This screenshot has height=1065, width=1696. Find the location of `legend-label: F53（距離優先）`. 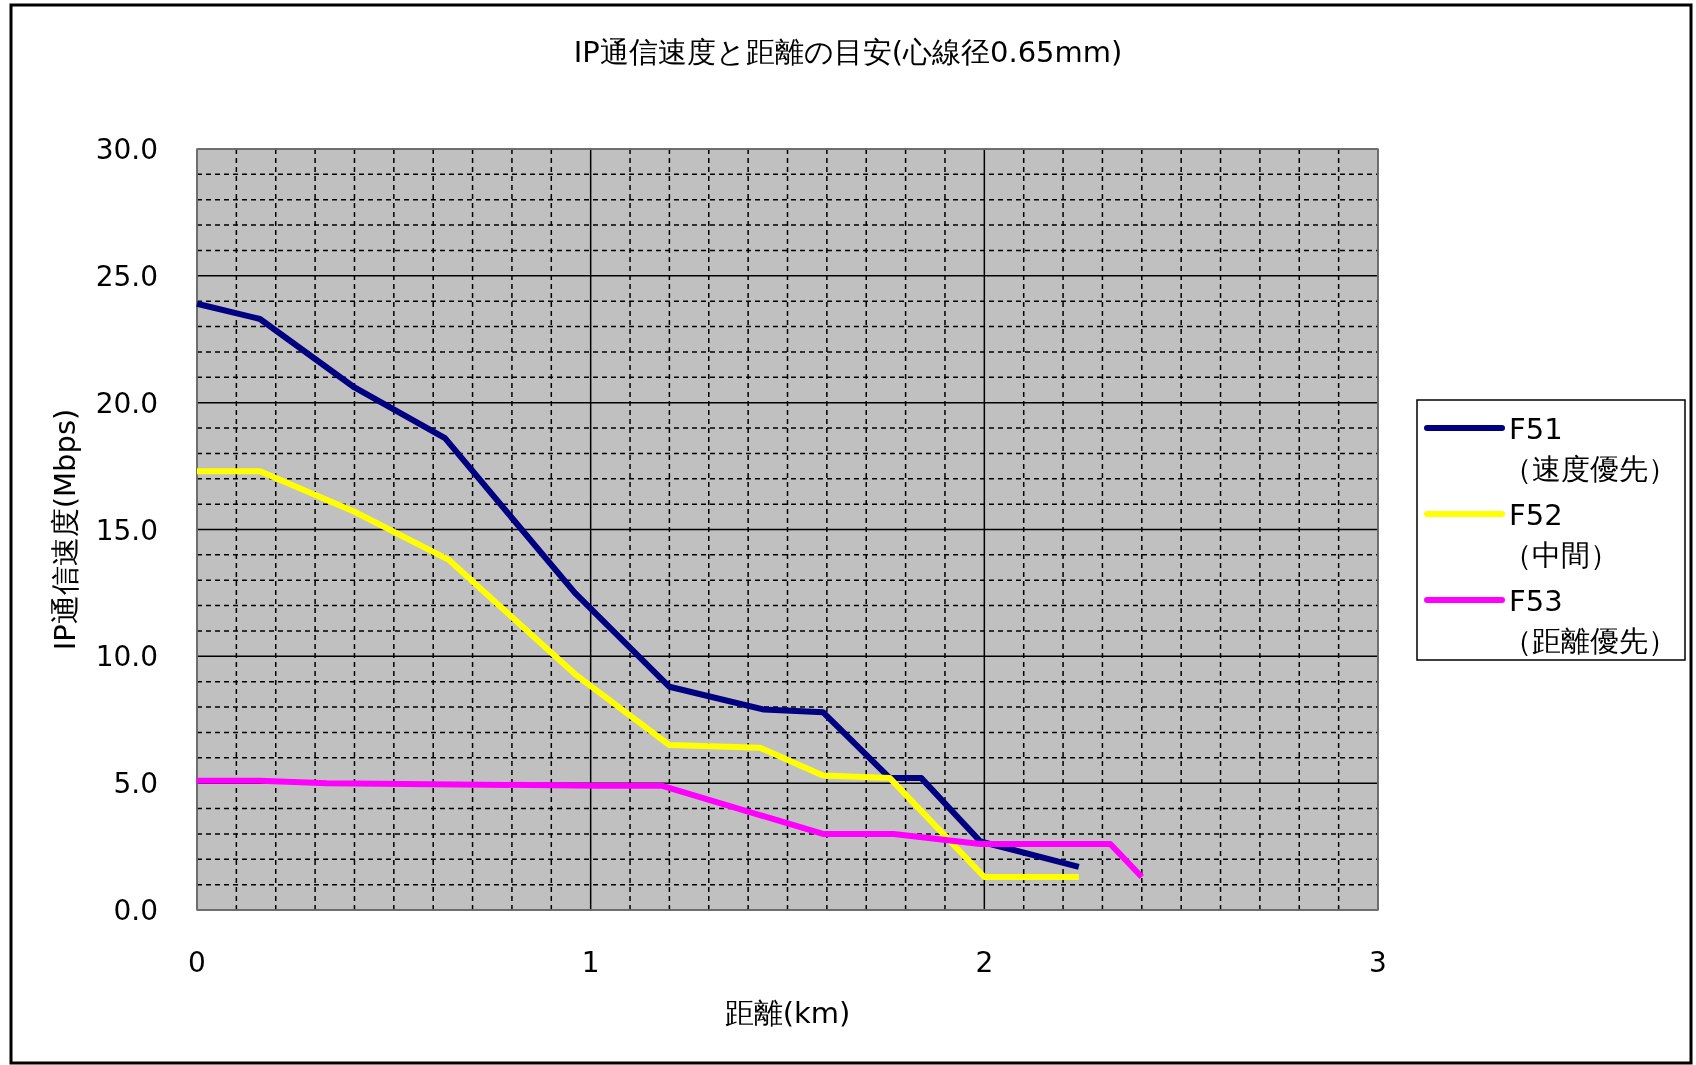

legend-label: F53（距離優先） is located at coordinates (1590, 621).